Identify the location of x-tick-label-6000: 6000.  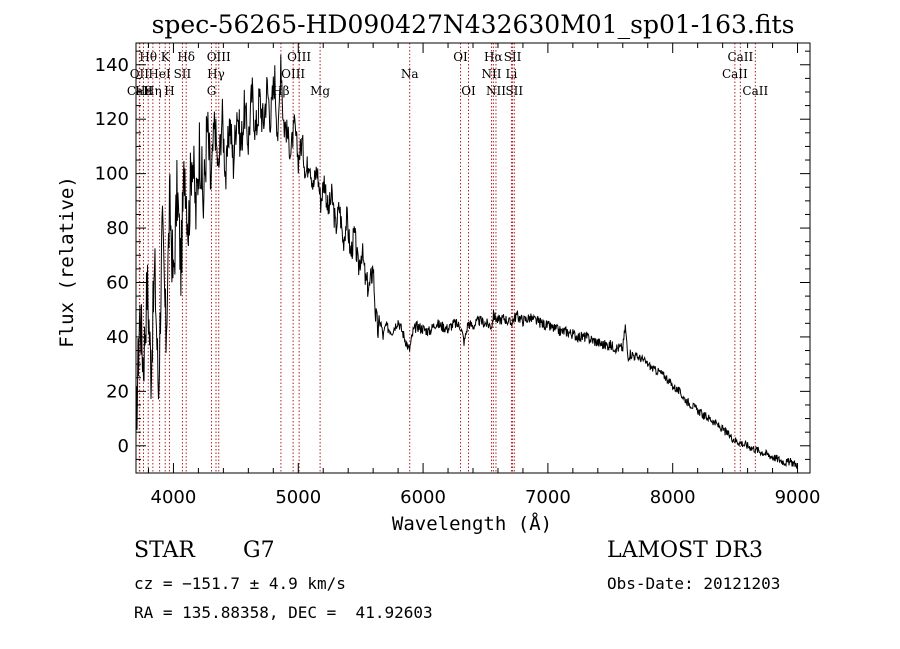
(423, 497).